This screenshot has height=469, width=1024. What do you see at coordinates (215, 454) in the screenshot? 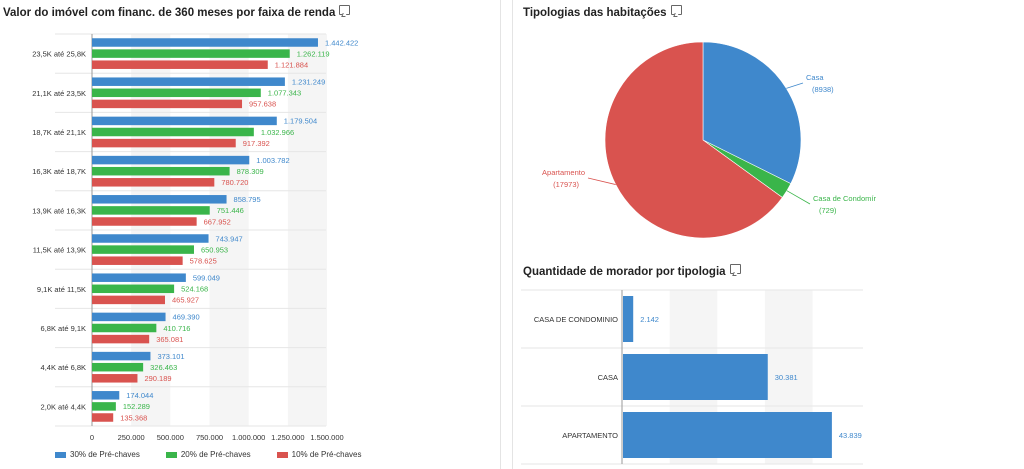
I see `legend-label: 20% de Pré-chaves` at bounding box center [215, 454].